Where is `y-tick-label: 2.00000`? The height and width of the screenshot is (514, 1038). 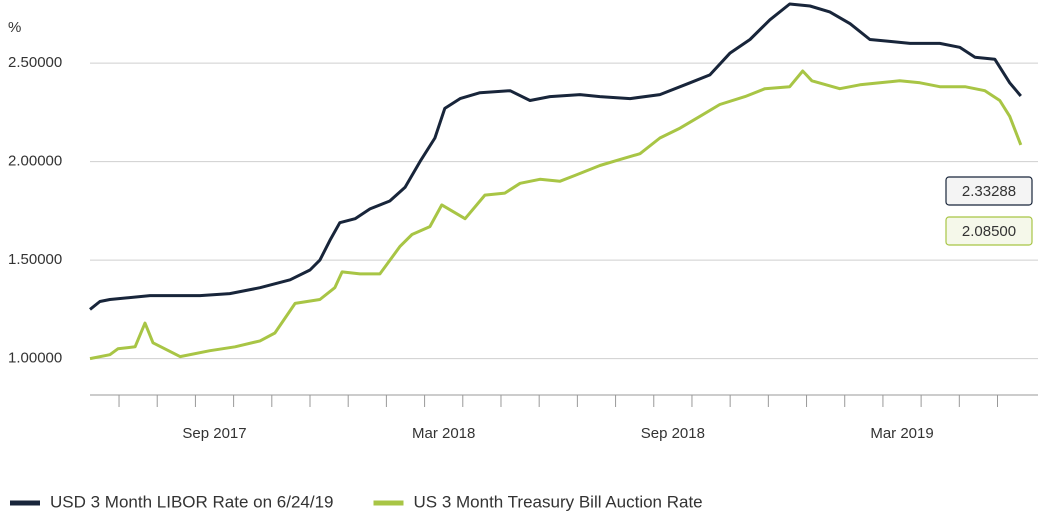
y-tick-label: 2.00000 is located at coordinates (35, 161).